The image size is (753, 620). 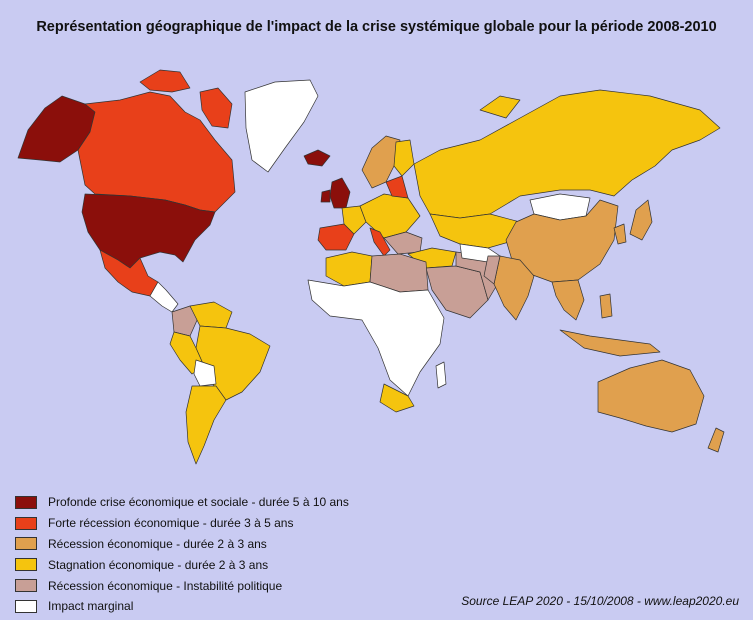 I want to click on region-canada-islands, so click(x=165, y=81).